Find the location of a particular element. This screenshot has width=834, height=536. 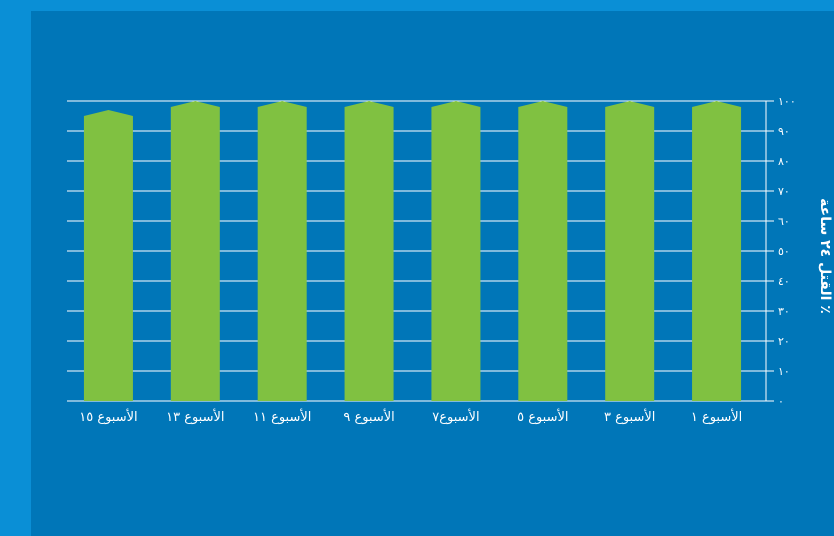

y-tick-label: ١٠ is located at coordinates (784, 371).